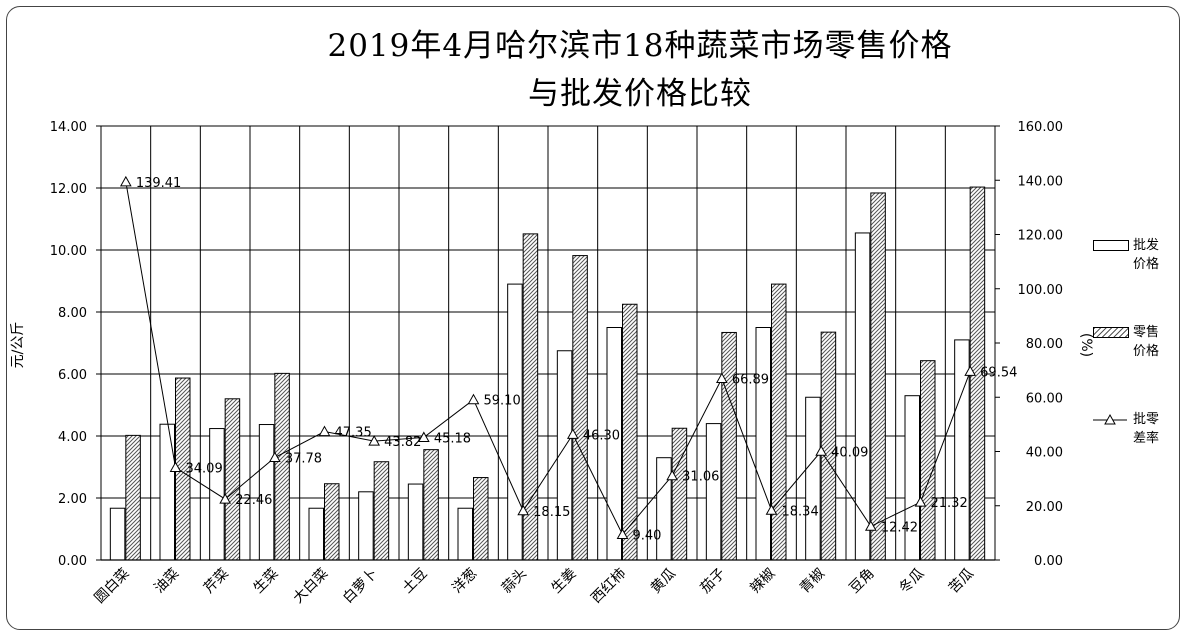 The image size is (1189, 637). What do you see at coordinates (1146, 351) in the screenshot?
I see `legend-label-retail-2: 价格` at bounding box center [1146, 351].